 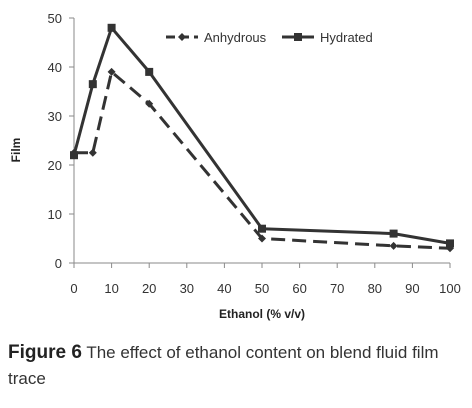 I want to click on legend-item-hydrated: Hydrated, so click(x=327, y=37).